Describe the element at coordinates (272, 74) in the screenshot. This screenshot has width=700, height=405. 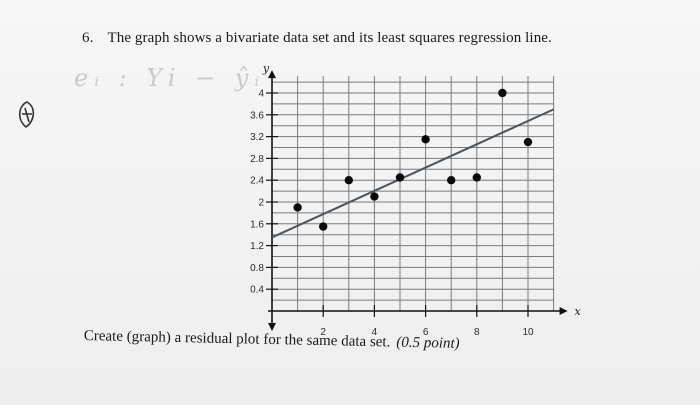
I see `y-axis-arrow-up-icon` at that location.